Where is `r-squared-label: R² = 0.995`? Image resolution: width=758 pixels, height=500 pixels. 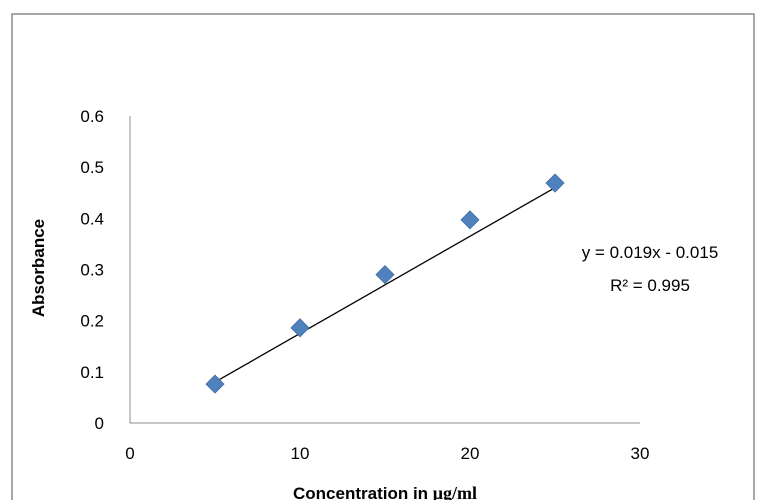
r-squared-label: R² = 0.995 is located at coordinates (650, 285).